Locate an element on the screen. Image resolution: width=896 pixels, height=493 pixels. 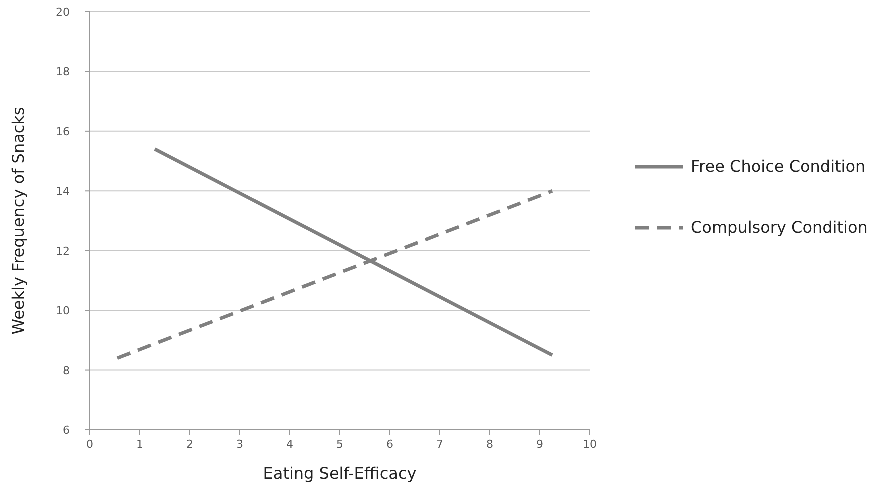
y-tick-label: 12 is located at coordinates (63, 251).